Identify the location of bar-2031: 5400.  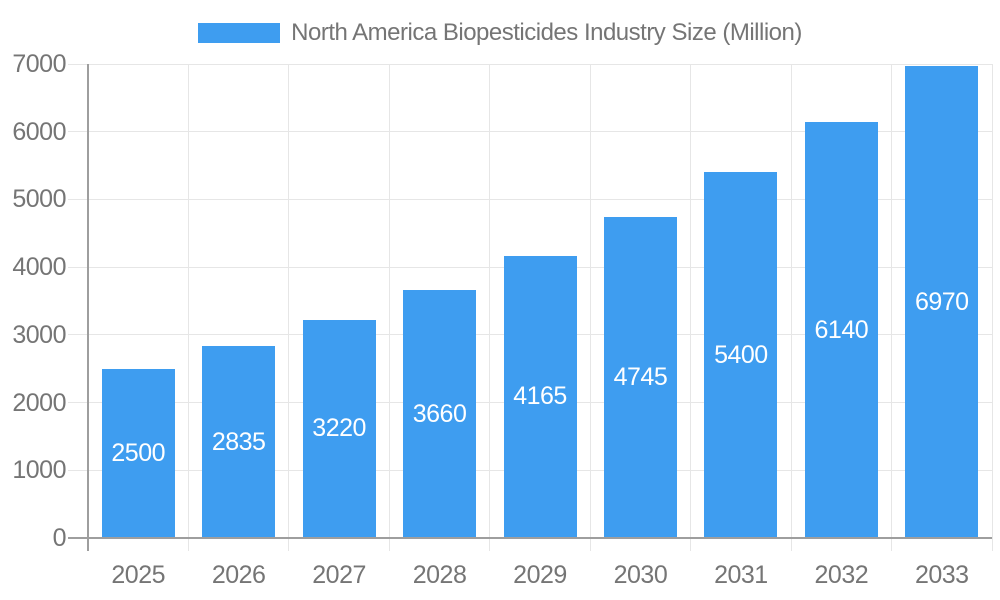
(741, 355).